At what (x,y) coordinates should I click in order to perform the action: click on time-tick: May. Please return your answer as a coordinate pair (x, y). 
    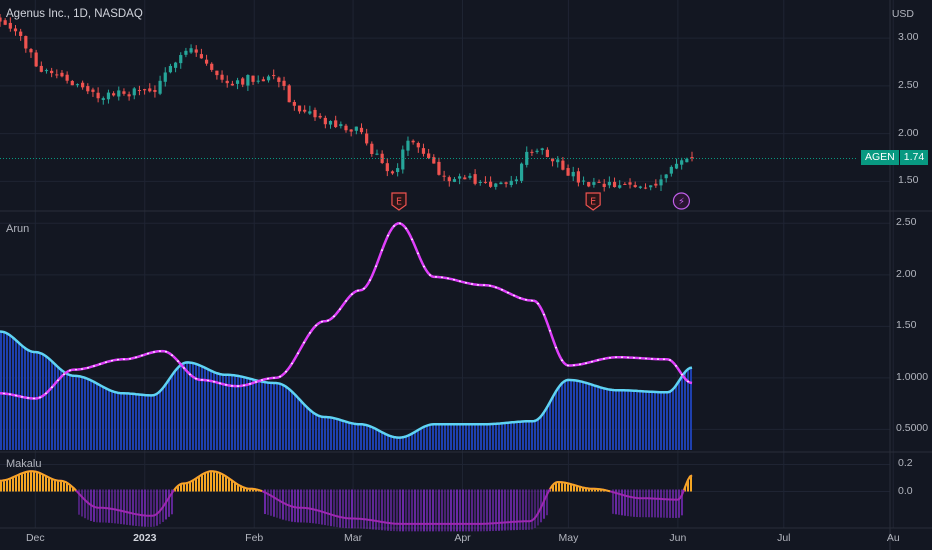
    Looking at the image, I should click on (568, 538).